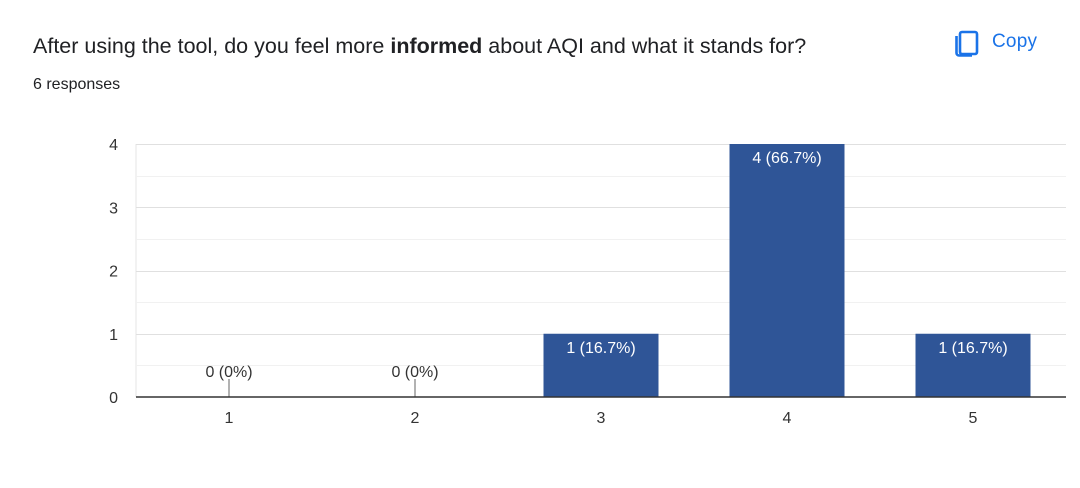 This screenshot has width=1080, height=488. Describe the element at coordinates (973, 418) in the screenshot. I see `x-tick-label-5: 5` at that location.